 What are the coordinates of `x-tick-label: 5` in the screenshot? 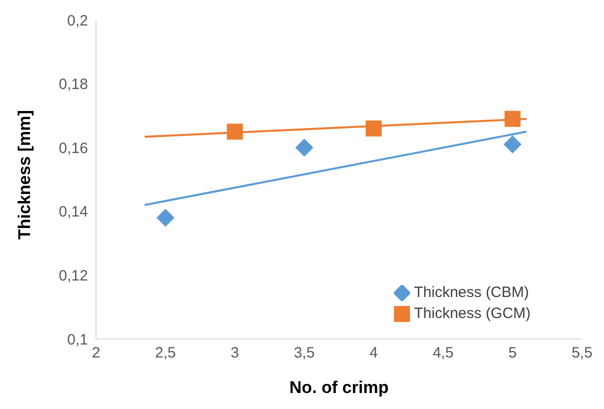 It's located at (512, 353).